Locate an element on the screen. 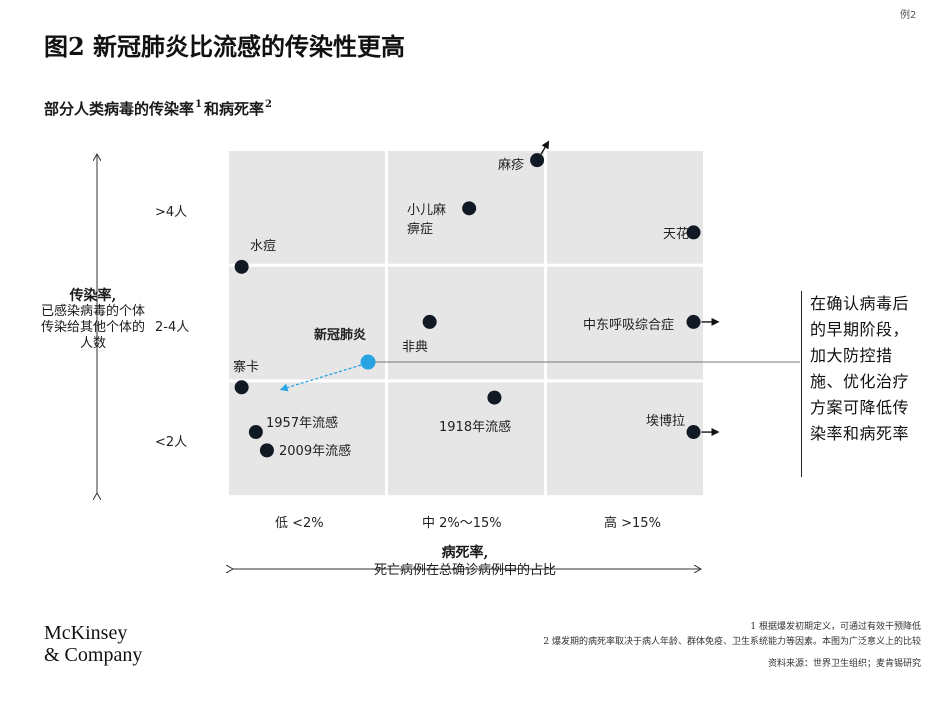  y-tick-low: <2人 is located at coordinates (171, 442).